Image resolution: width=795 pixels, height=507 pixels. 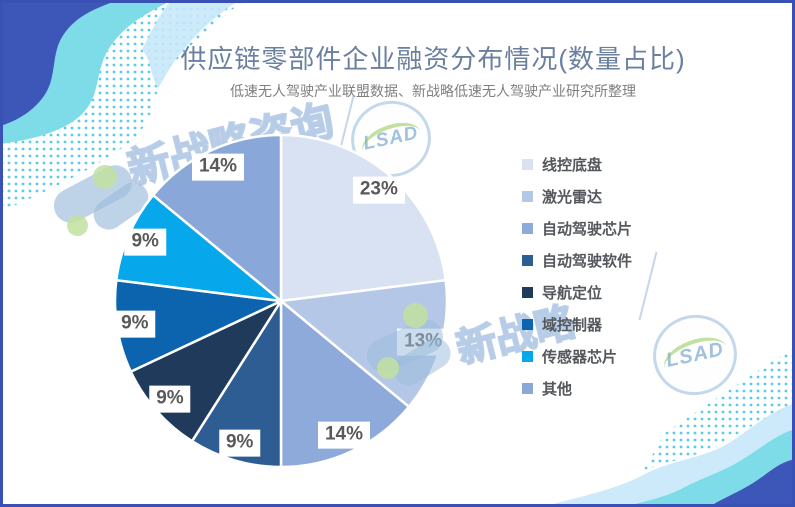 I want to click on legend-item-3: 自动驾驶软件, so click(x=577, y=260).